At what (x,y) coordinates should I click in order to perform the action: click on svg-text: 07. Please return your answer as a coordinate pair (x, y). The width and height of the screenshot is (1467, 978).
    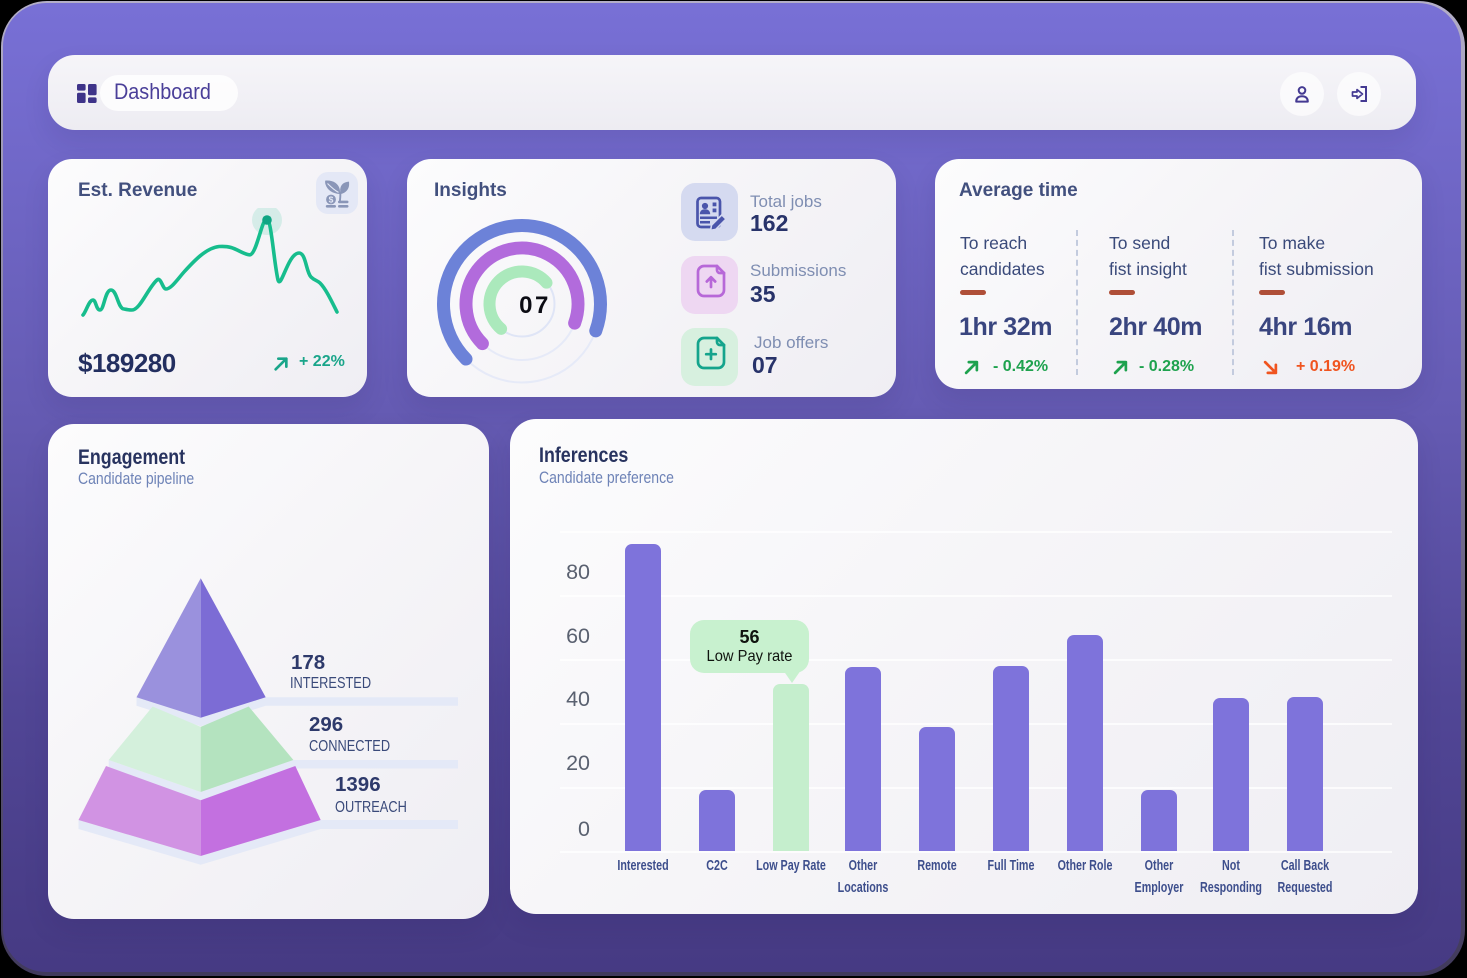
    Looking at the image, I should click on (535, 305).